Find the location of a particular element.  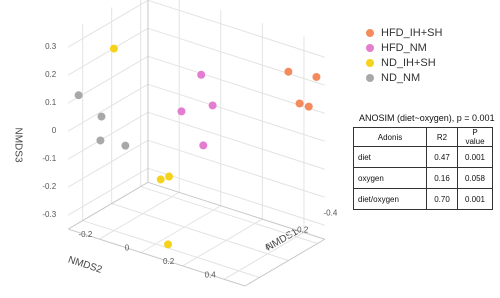

z-tick-label: -0.3 is located at coordinates (49, 214).